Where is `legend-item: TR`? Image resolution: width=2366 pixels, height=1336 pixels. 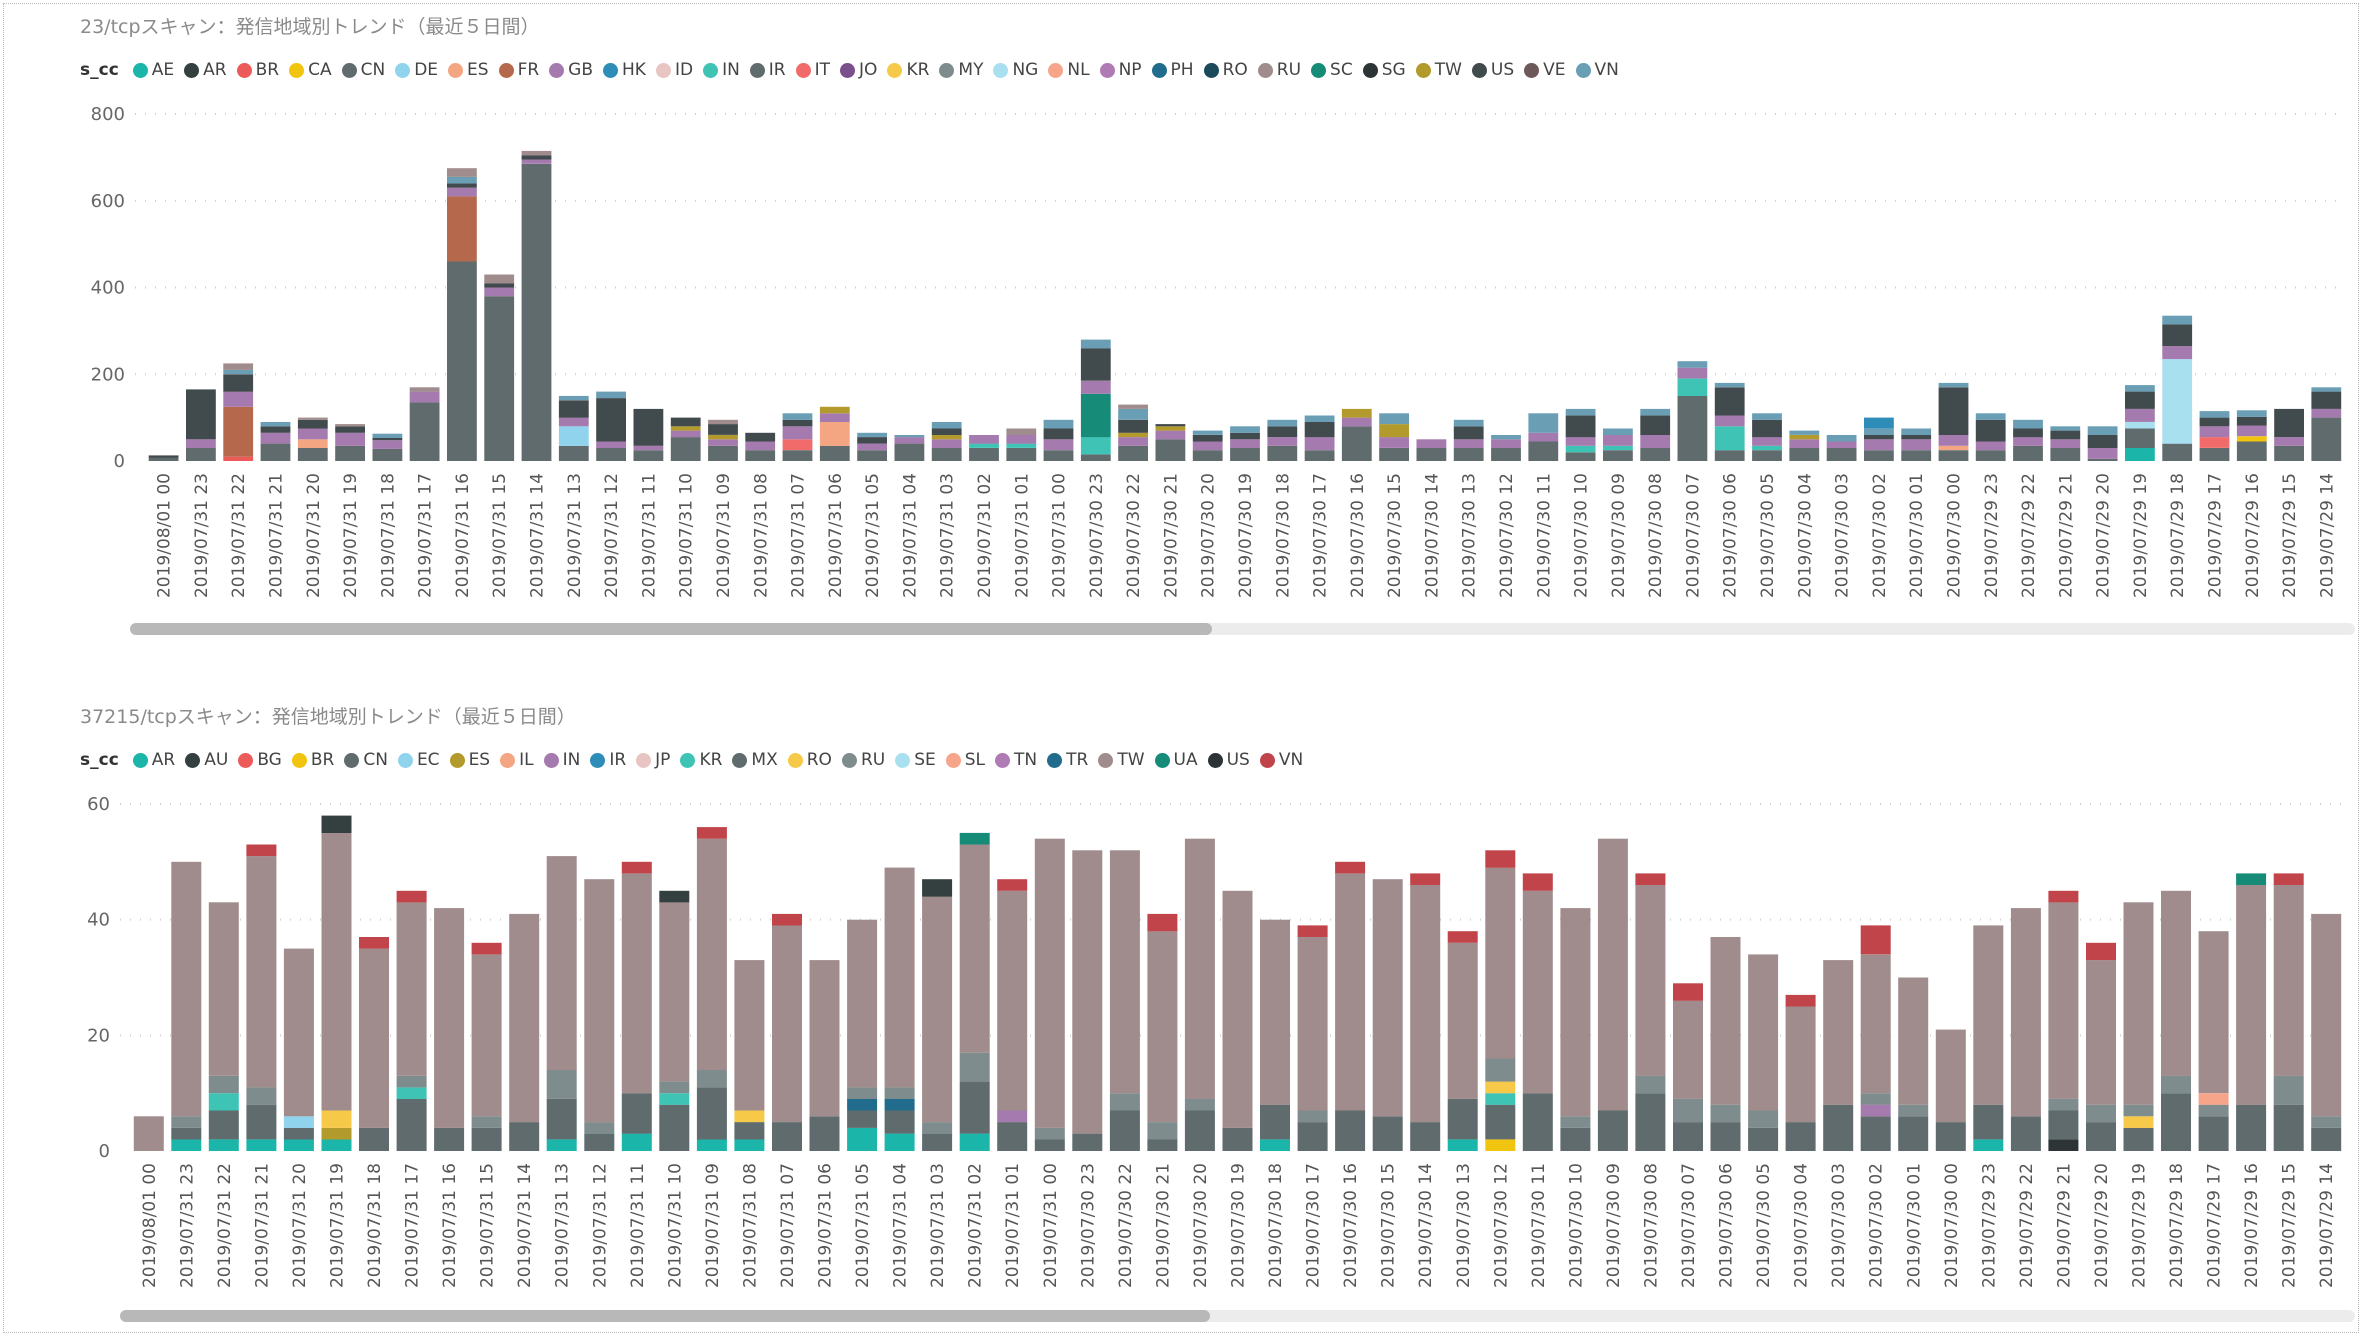 legend-item: TR is located at coordinates (1067, 760).